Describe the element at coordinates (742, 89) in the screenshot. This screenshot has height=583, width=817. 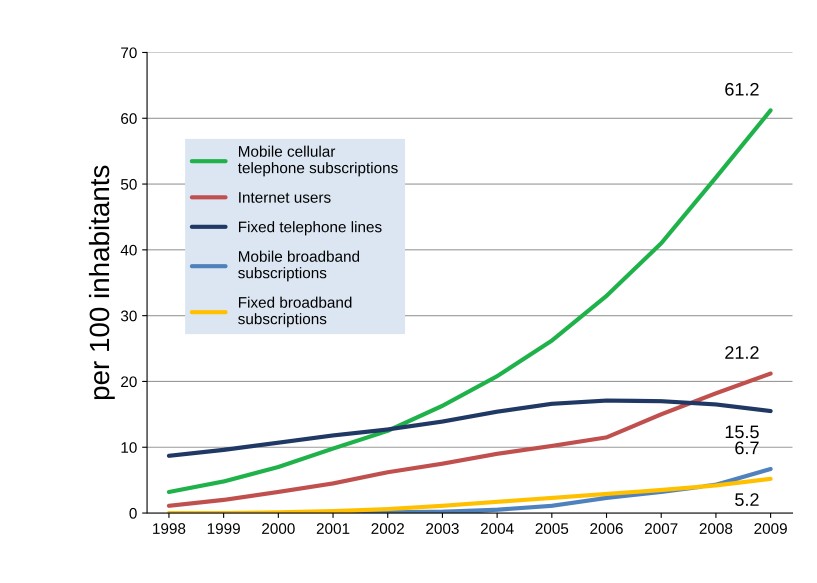
I see `data-label: 61.2` at that location.